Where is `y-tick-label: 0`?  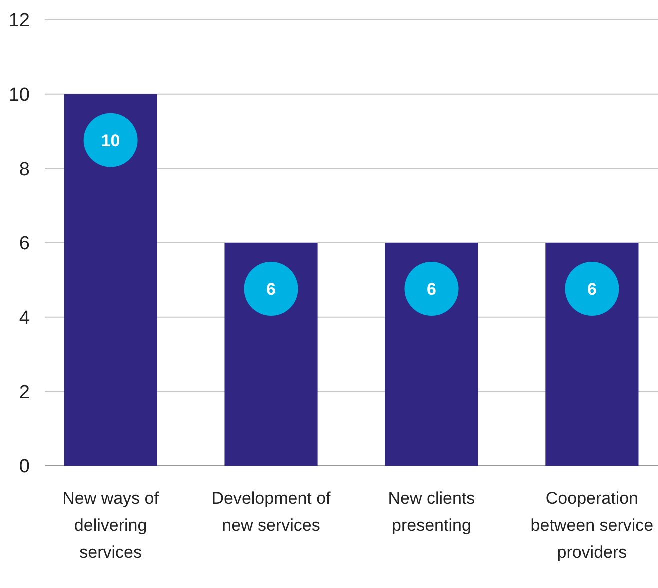
y-tick-label: 0 is located at coordinates (24, 467).